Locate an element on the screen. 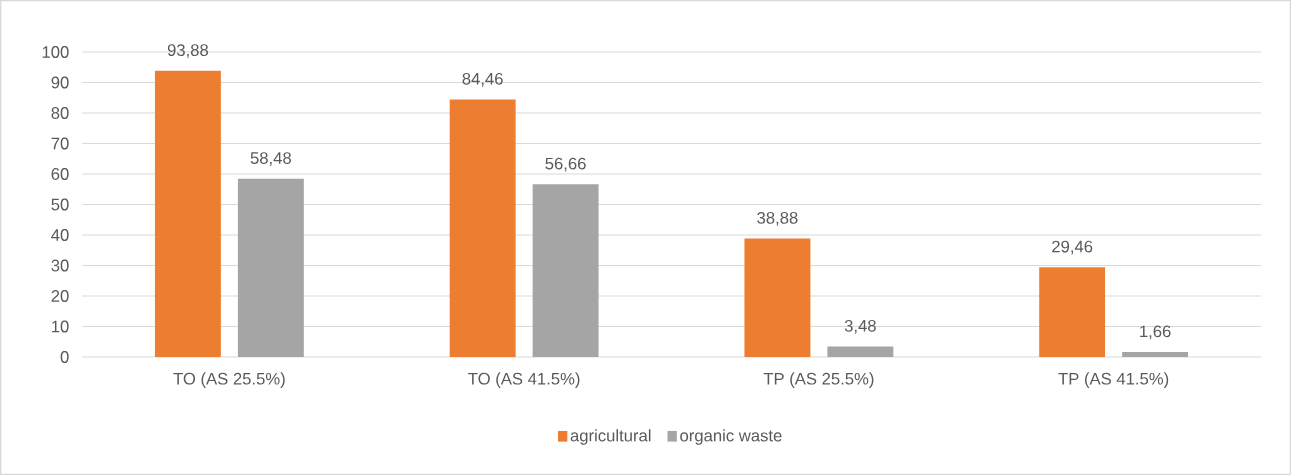 This screenshot has width=1291, height=475. data-label: 56,66 is located at coordinates (565, 164).